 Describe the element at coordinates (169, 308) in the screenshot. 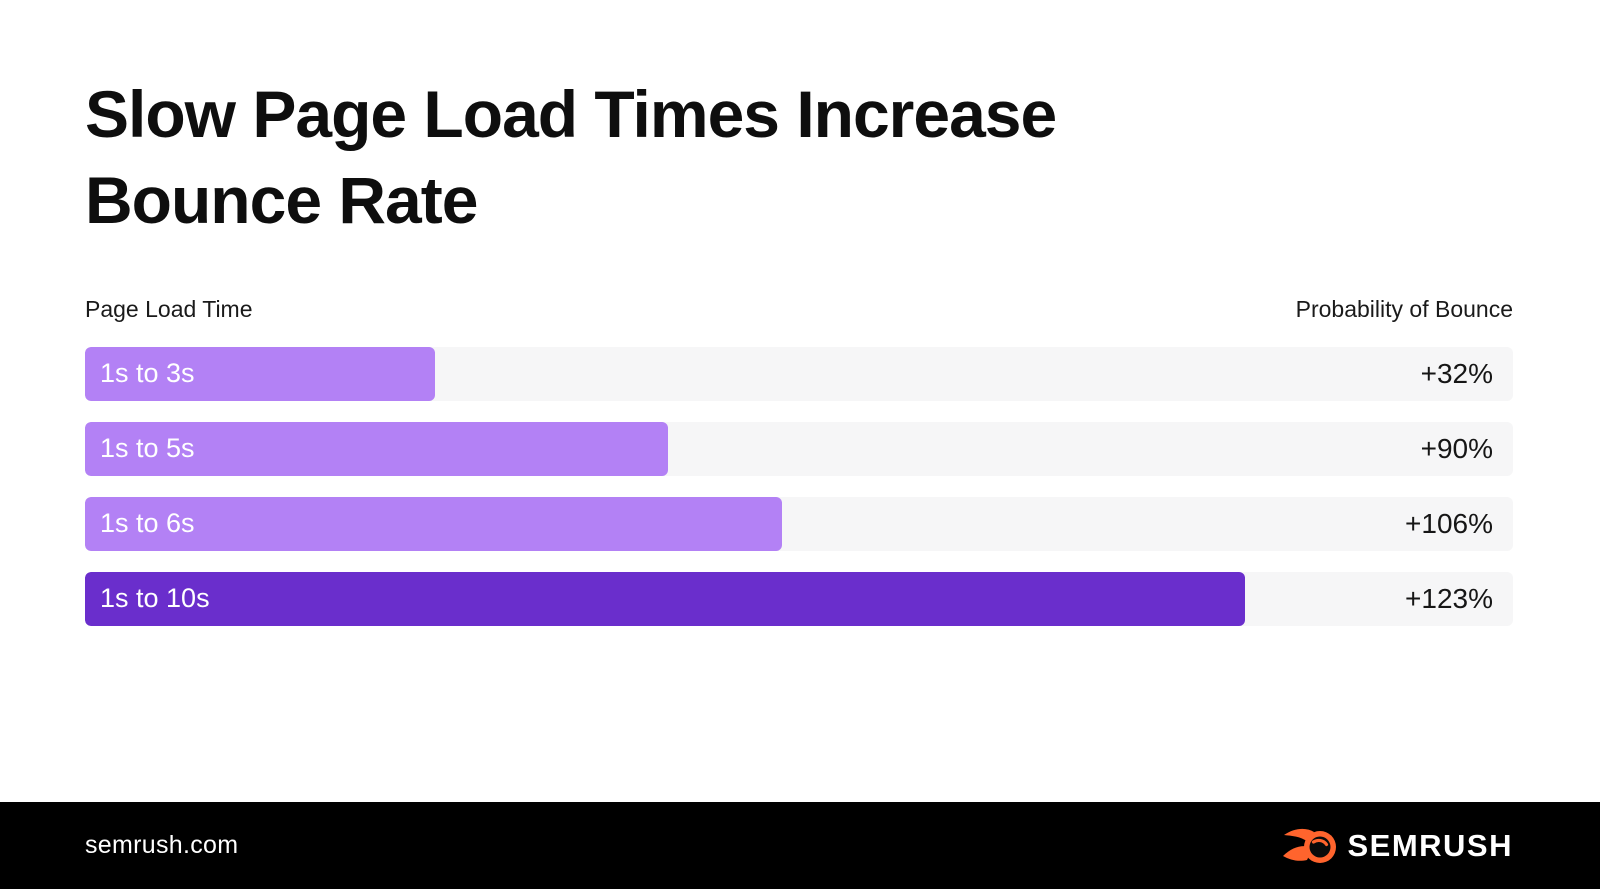

I see `left-axis-header: Page Load Time` at that location.